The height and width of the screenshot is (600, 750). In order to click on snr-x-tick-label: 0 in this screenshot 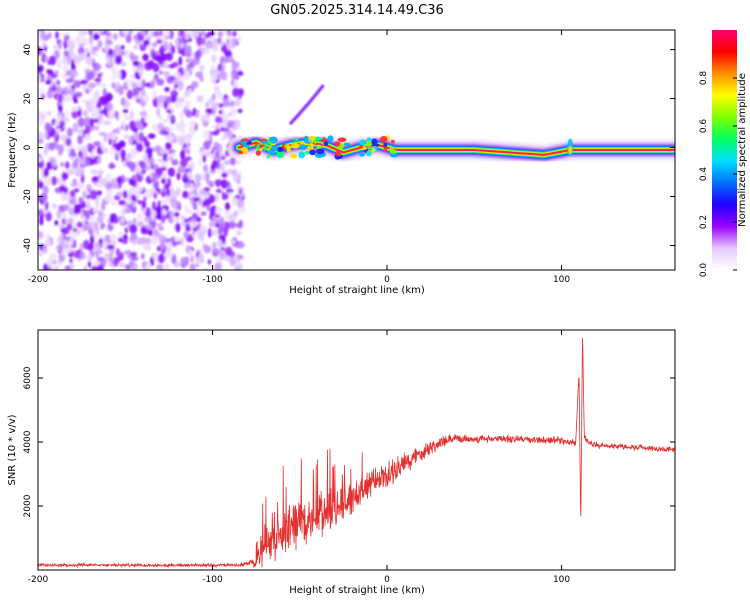, I will do `click(387, 580)`.